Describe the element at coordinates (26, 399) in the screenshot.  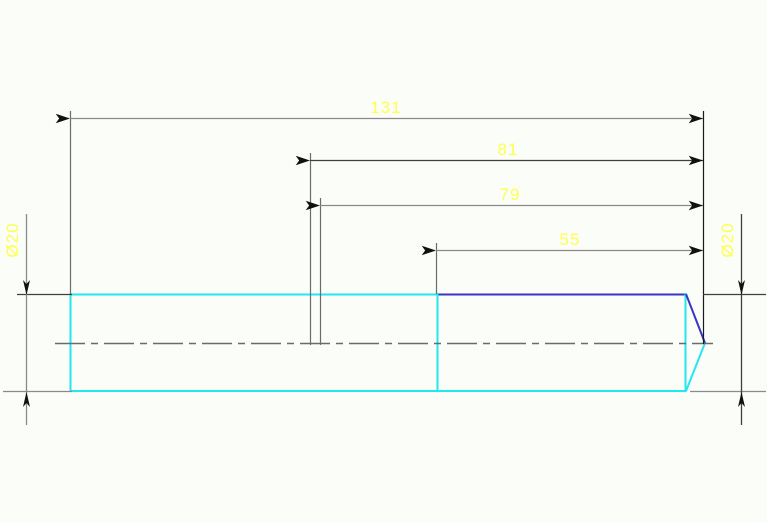
I see `arrowhead-dia-left-bottom` at that location.